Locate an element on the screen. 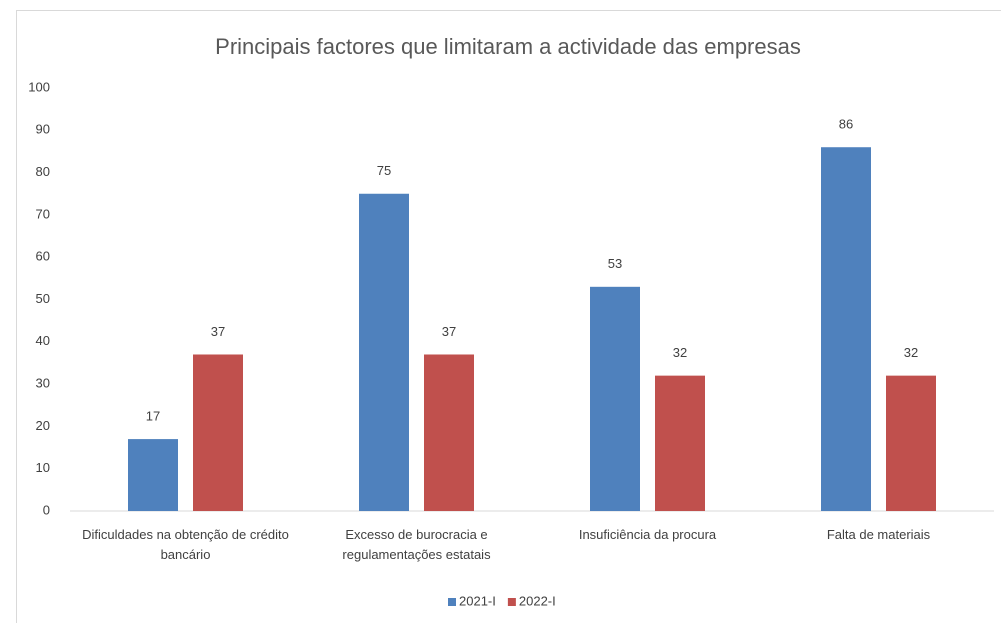 Image resolution: width=1001 pixels, height=623 pixels. data-label: 53 is located at coordinates (615, 263).